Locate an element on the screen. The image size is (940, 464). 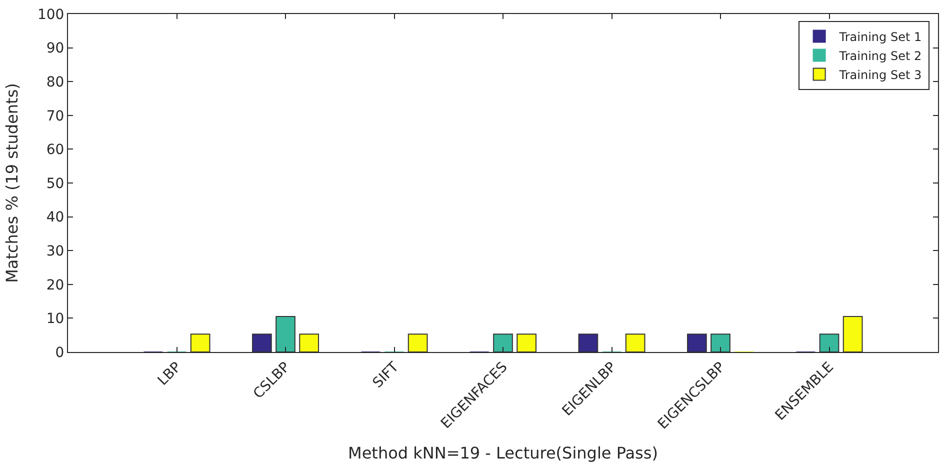
legend-label: Training Set 3 is located at coordinates (880, 75).